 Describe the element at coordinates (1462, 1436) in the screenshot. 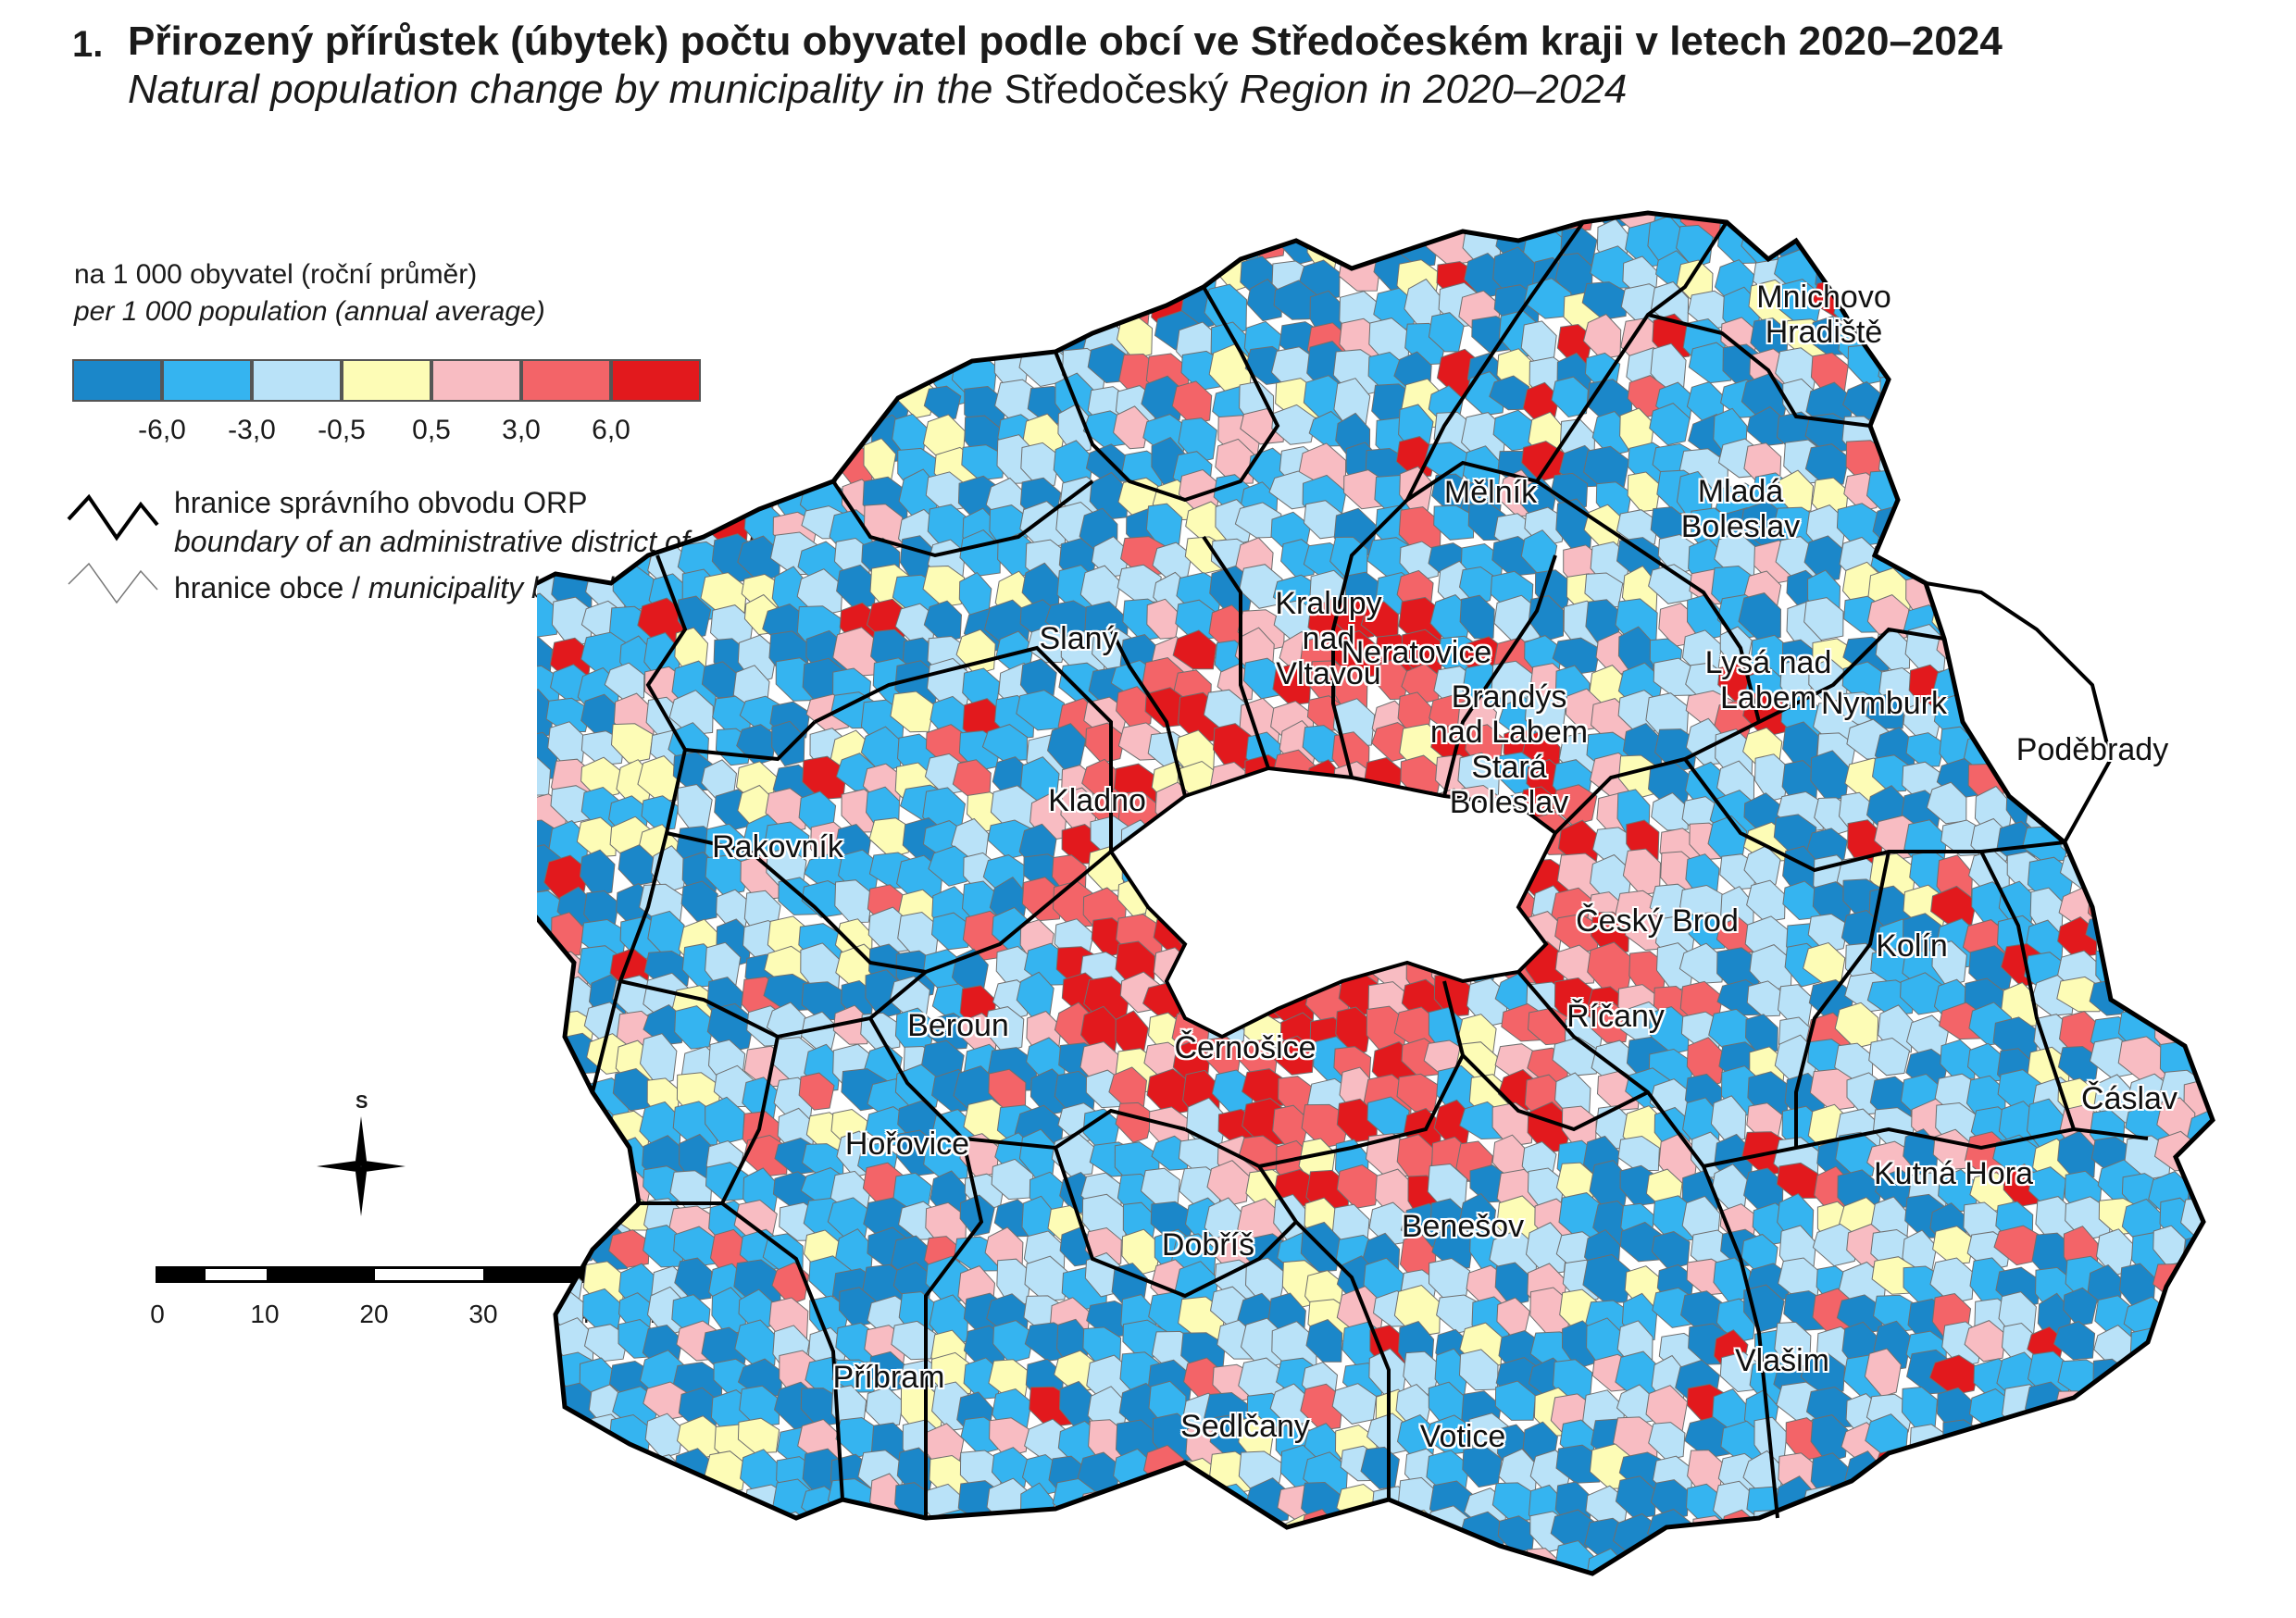

I see `city-label-line: Votice` at that location.